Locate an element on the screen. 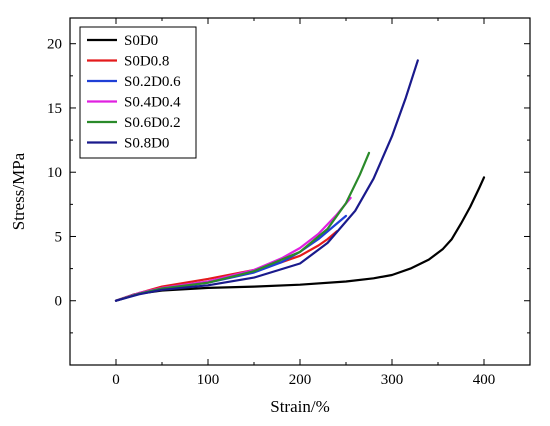 The image size is (550, 426). x-tick-label: 300 is located at coordinates (392, 380).